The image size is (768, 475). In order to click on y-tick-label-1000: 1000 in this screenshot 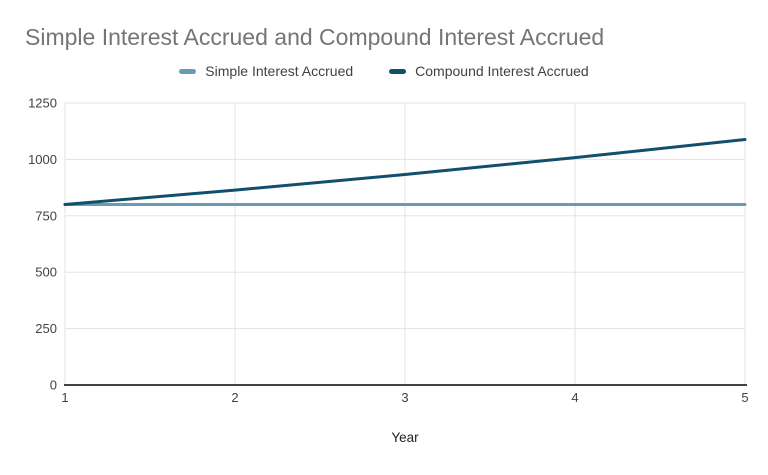, I will do `click(42, 159)`.